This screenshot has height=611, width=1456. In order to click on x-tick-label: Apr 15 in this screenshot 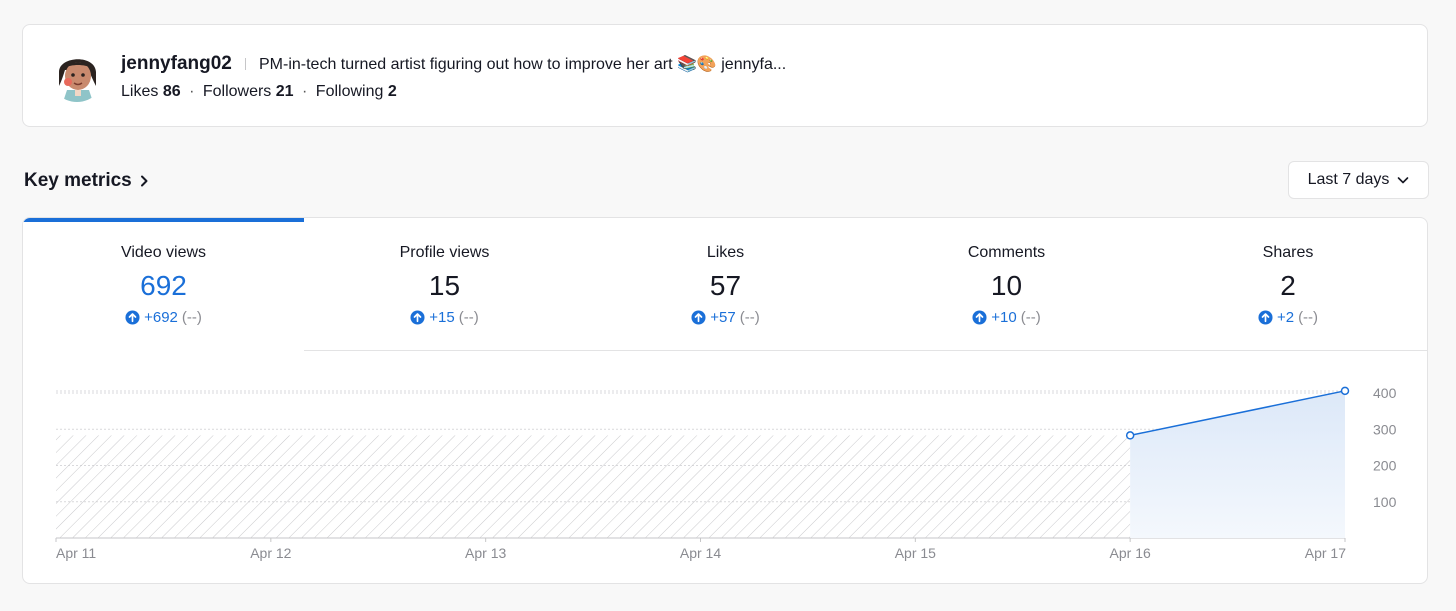, I will do `click(915, 553)`.